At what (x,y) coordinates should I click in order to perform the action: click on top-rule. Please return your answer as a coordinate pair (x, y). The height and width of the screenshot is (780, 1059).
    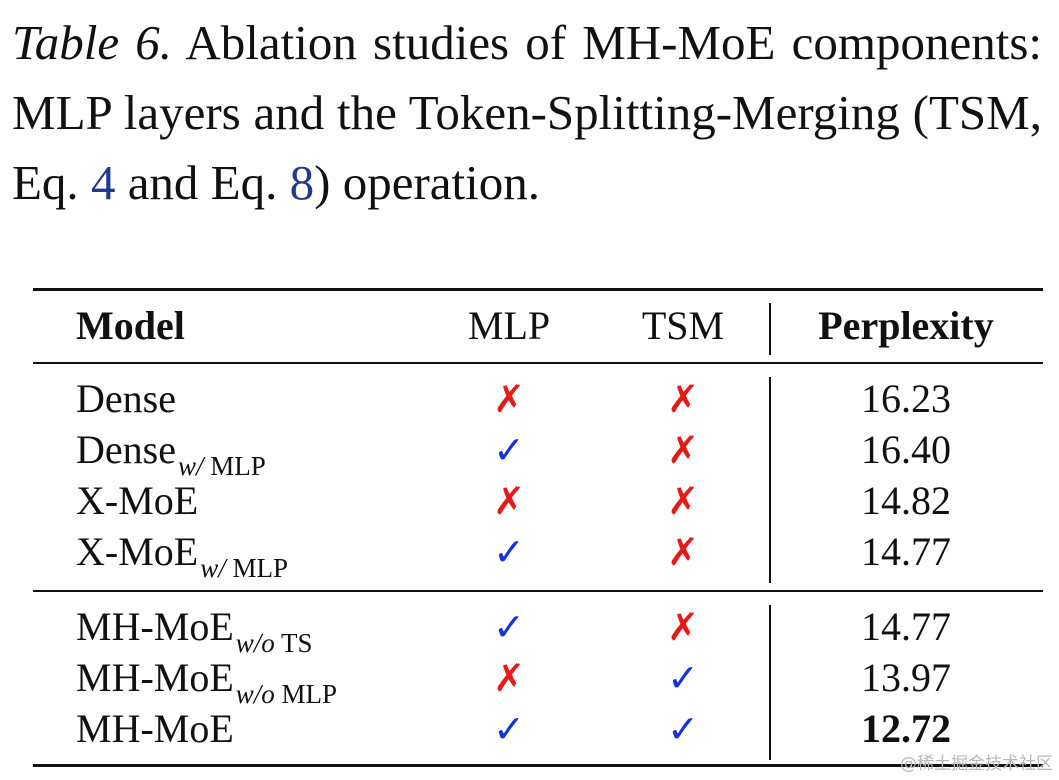
    Looking at the image, I should click on (538, 289).